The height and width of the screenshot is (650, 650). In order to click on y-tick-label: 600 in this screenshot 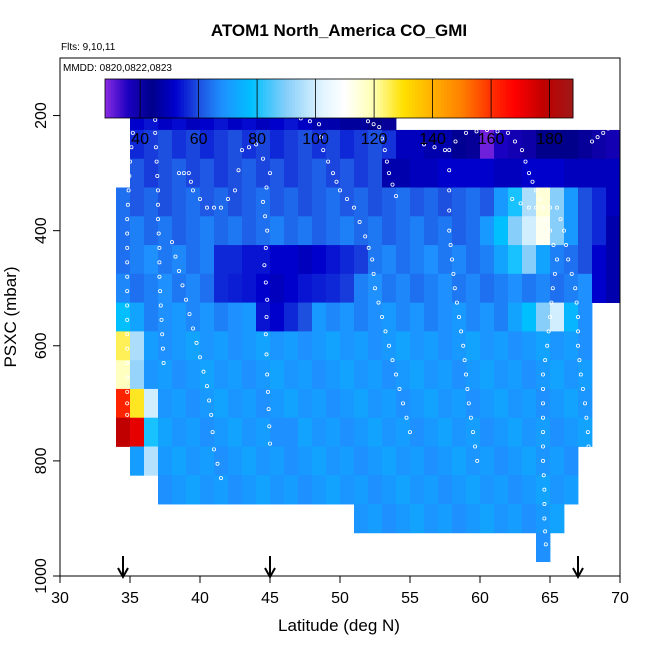, I will do `click(41, 345)`.